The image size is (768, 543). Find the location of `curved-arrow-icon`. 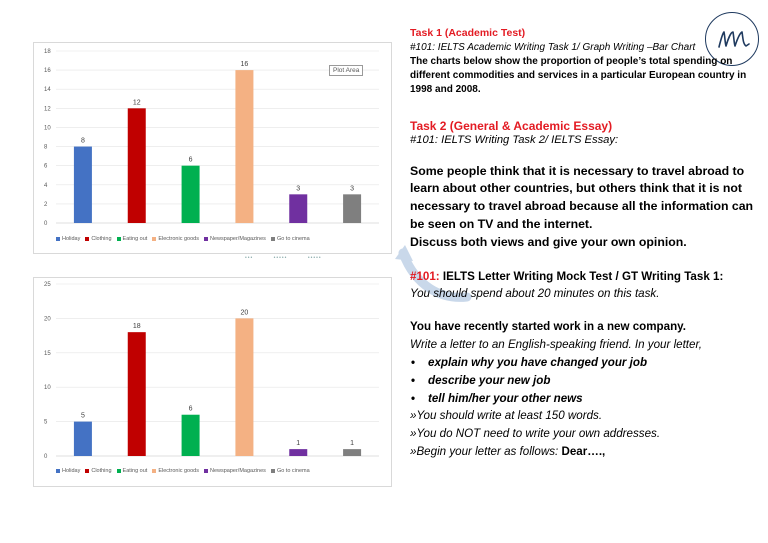

curved-arrow-icon is located at coordinates (433, 273).